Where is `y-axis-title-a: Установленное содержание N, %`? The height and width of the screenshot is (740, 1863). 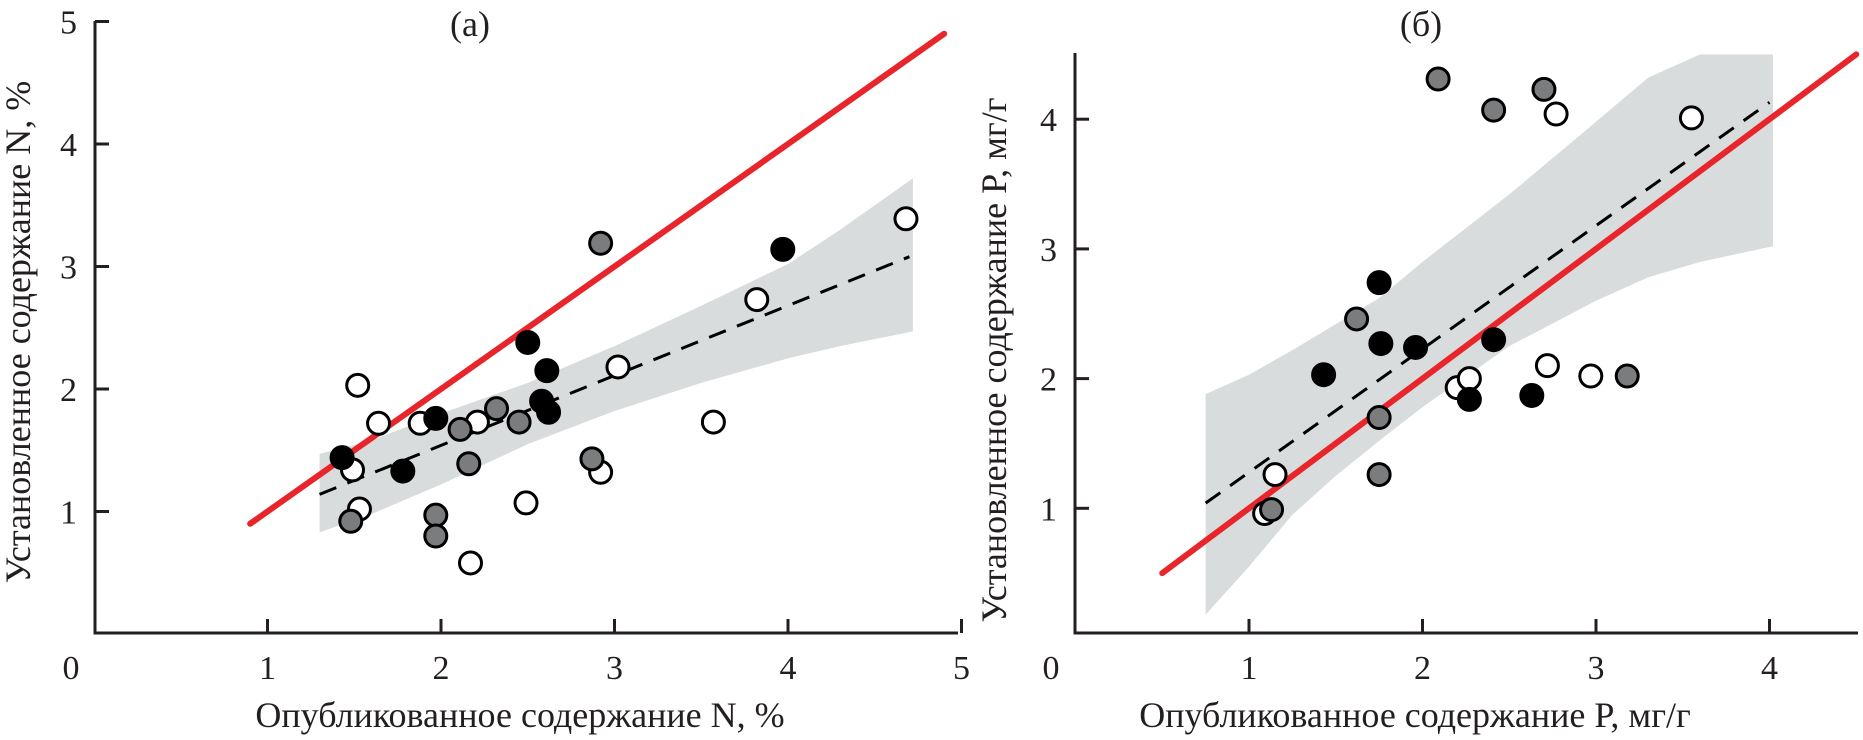 y-axis-title-a: Установленное содержание N, % is located at coordinates (19, 332).